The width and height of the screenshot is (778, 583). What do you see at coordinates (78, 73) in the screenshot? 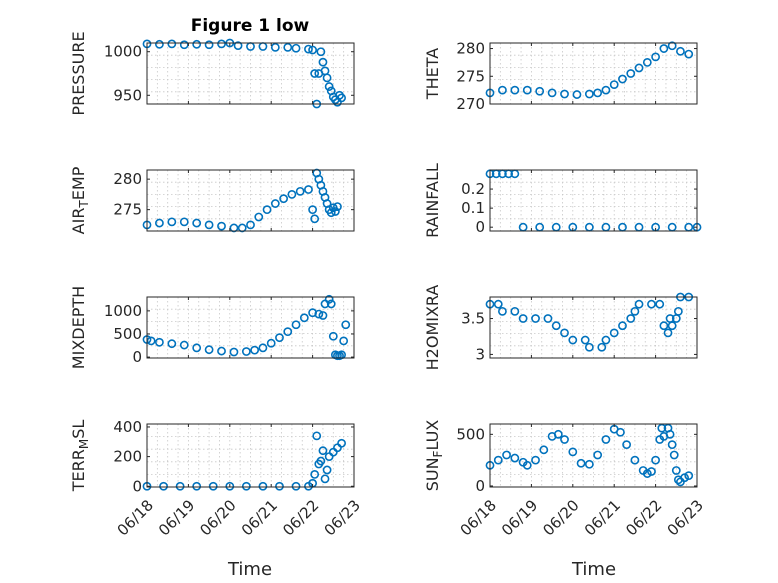
I see `y-axis-label-pressure: PRESSURE` at bounding box center [78, 73].